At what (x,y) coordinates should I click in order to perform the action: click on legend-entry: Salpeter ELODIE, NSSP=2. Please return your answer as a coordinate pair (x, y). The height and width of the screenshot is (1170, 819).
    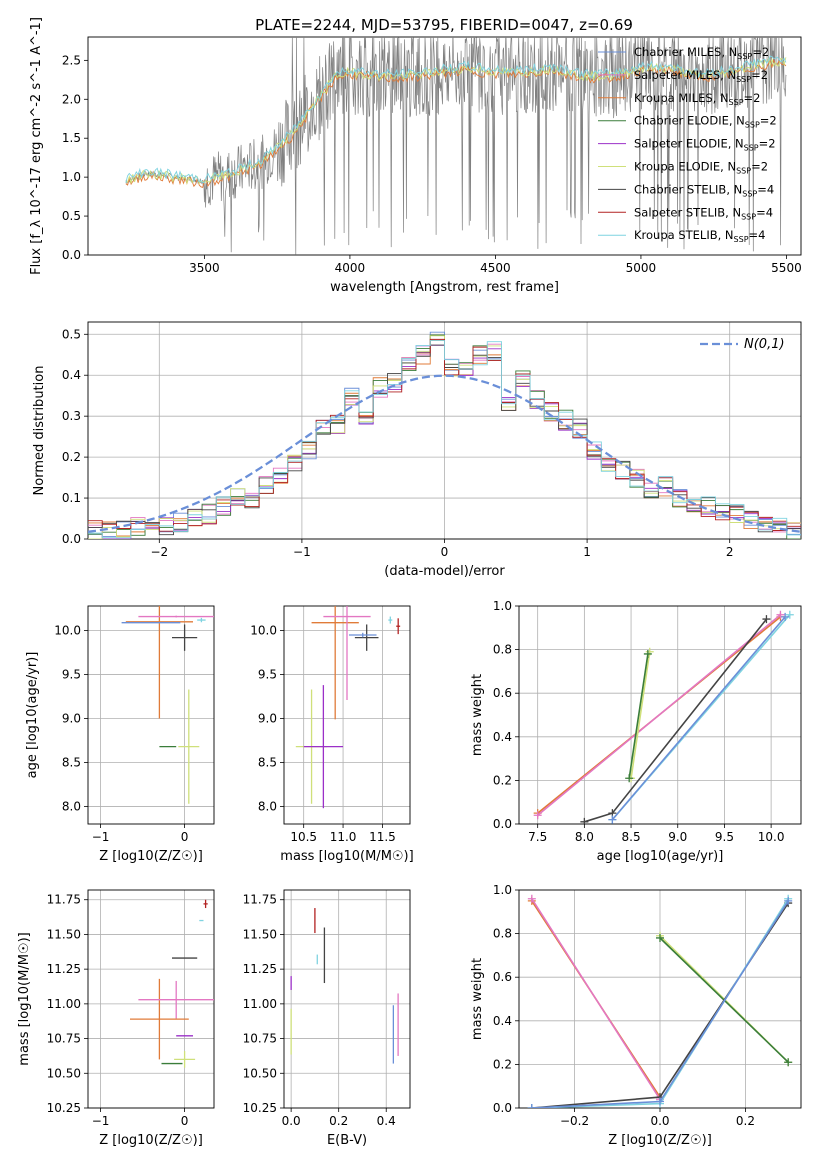
    Looking at the image, I should click on (705, 145).